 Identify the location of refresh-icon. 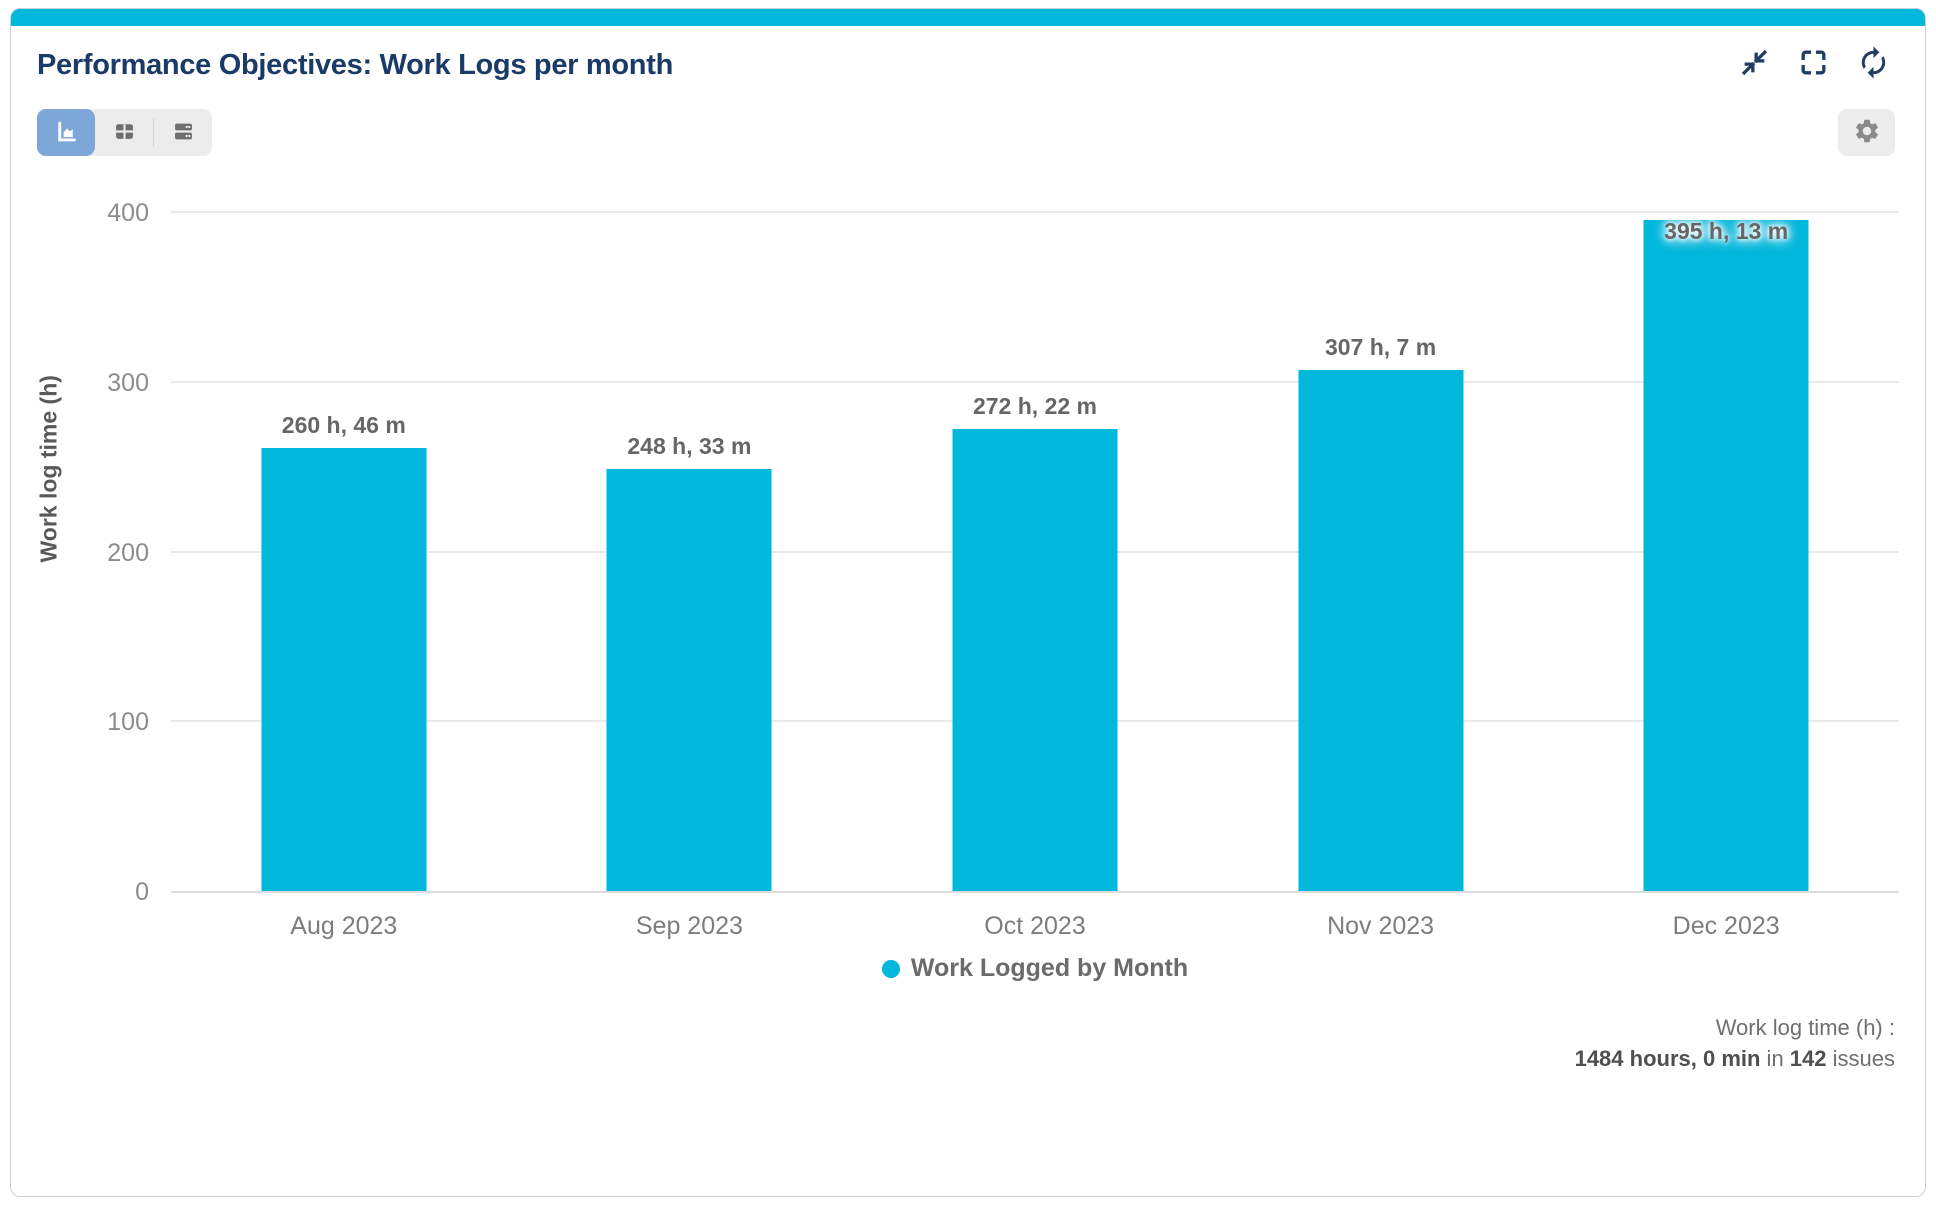
(1873, 62).